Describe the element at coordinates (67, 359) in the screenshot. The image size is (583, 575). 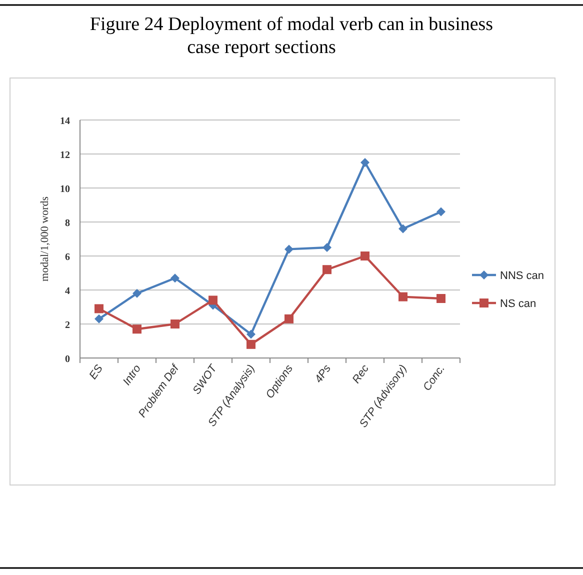
I see `y-tick-label: 0` at that location.